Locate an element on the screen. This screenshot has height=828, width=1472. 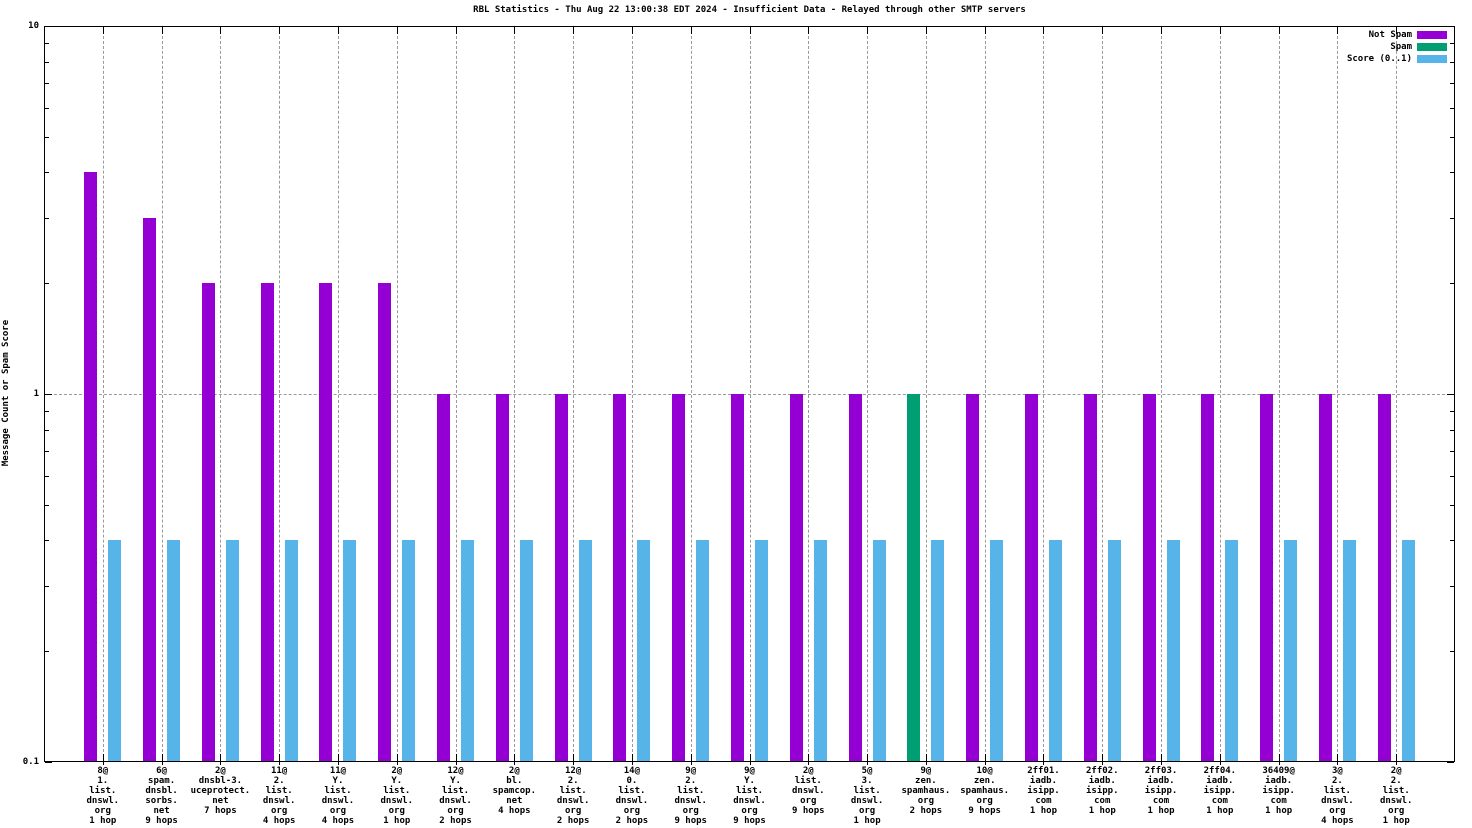
x-tick-label: 9@ Y. list. dnswl. org 9 hops is located at coordinates (749, 796).